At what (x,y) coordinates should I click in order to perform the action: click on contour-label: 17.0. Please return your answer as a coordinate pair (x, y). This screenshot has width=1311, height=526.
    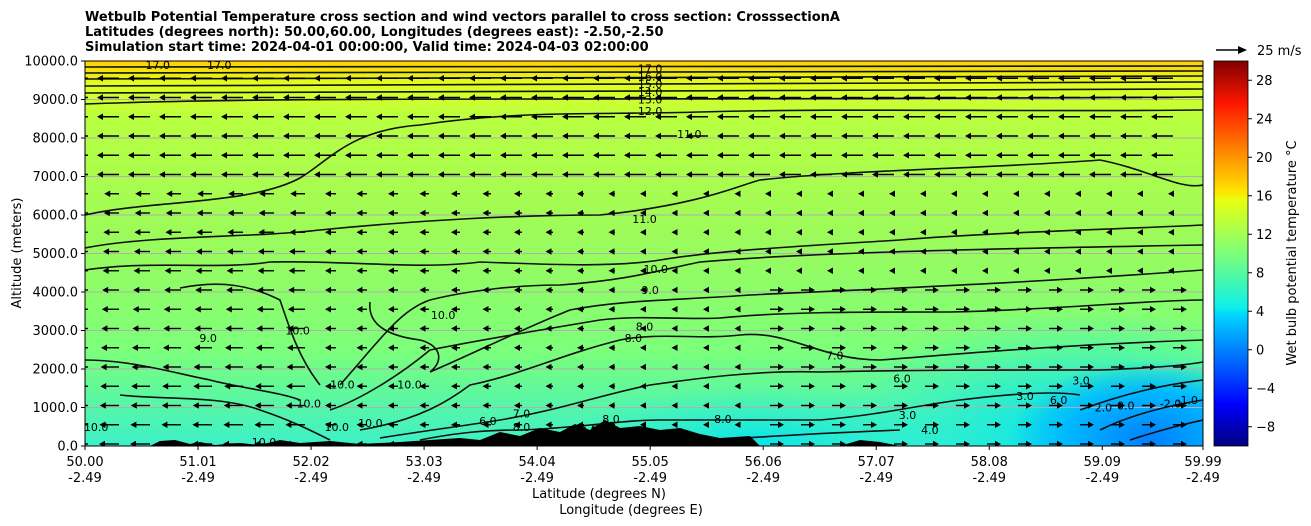
    Looking at the image, I should click on (157, 65).